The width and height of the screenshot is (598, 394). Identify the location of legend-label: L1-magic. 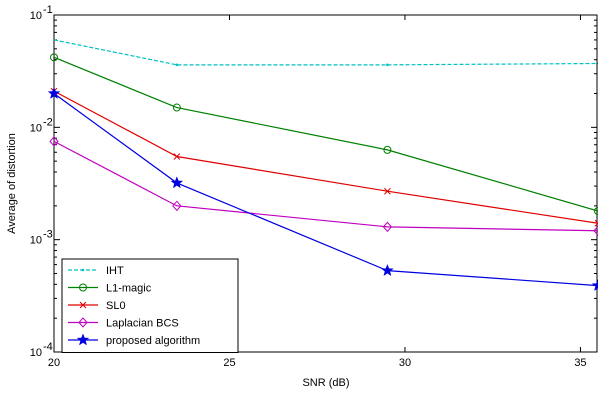
(129, 289).